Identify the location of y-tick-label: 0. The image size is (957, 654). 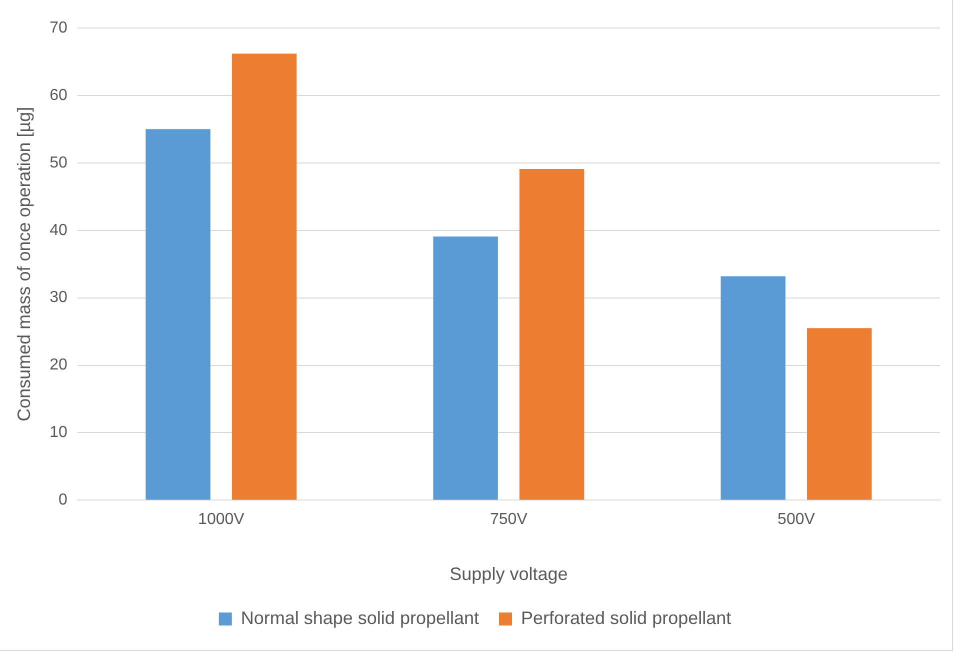
(63, 500).